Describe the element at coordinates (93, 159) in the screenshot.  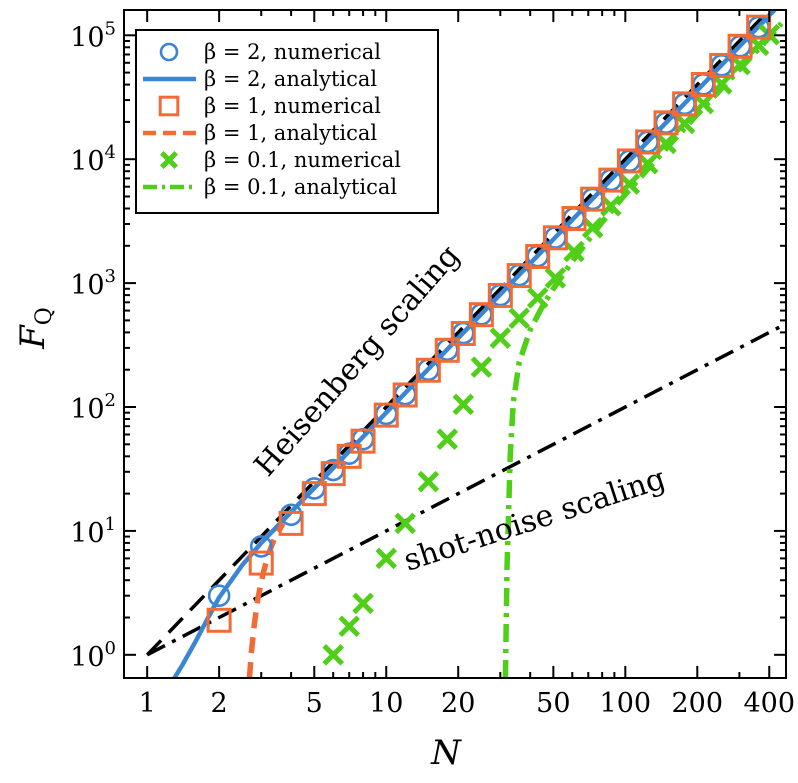
I see `y-tick-label: 10⁴` at that location.